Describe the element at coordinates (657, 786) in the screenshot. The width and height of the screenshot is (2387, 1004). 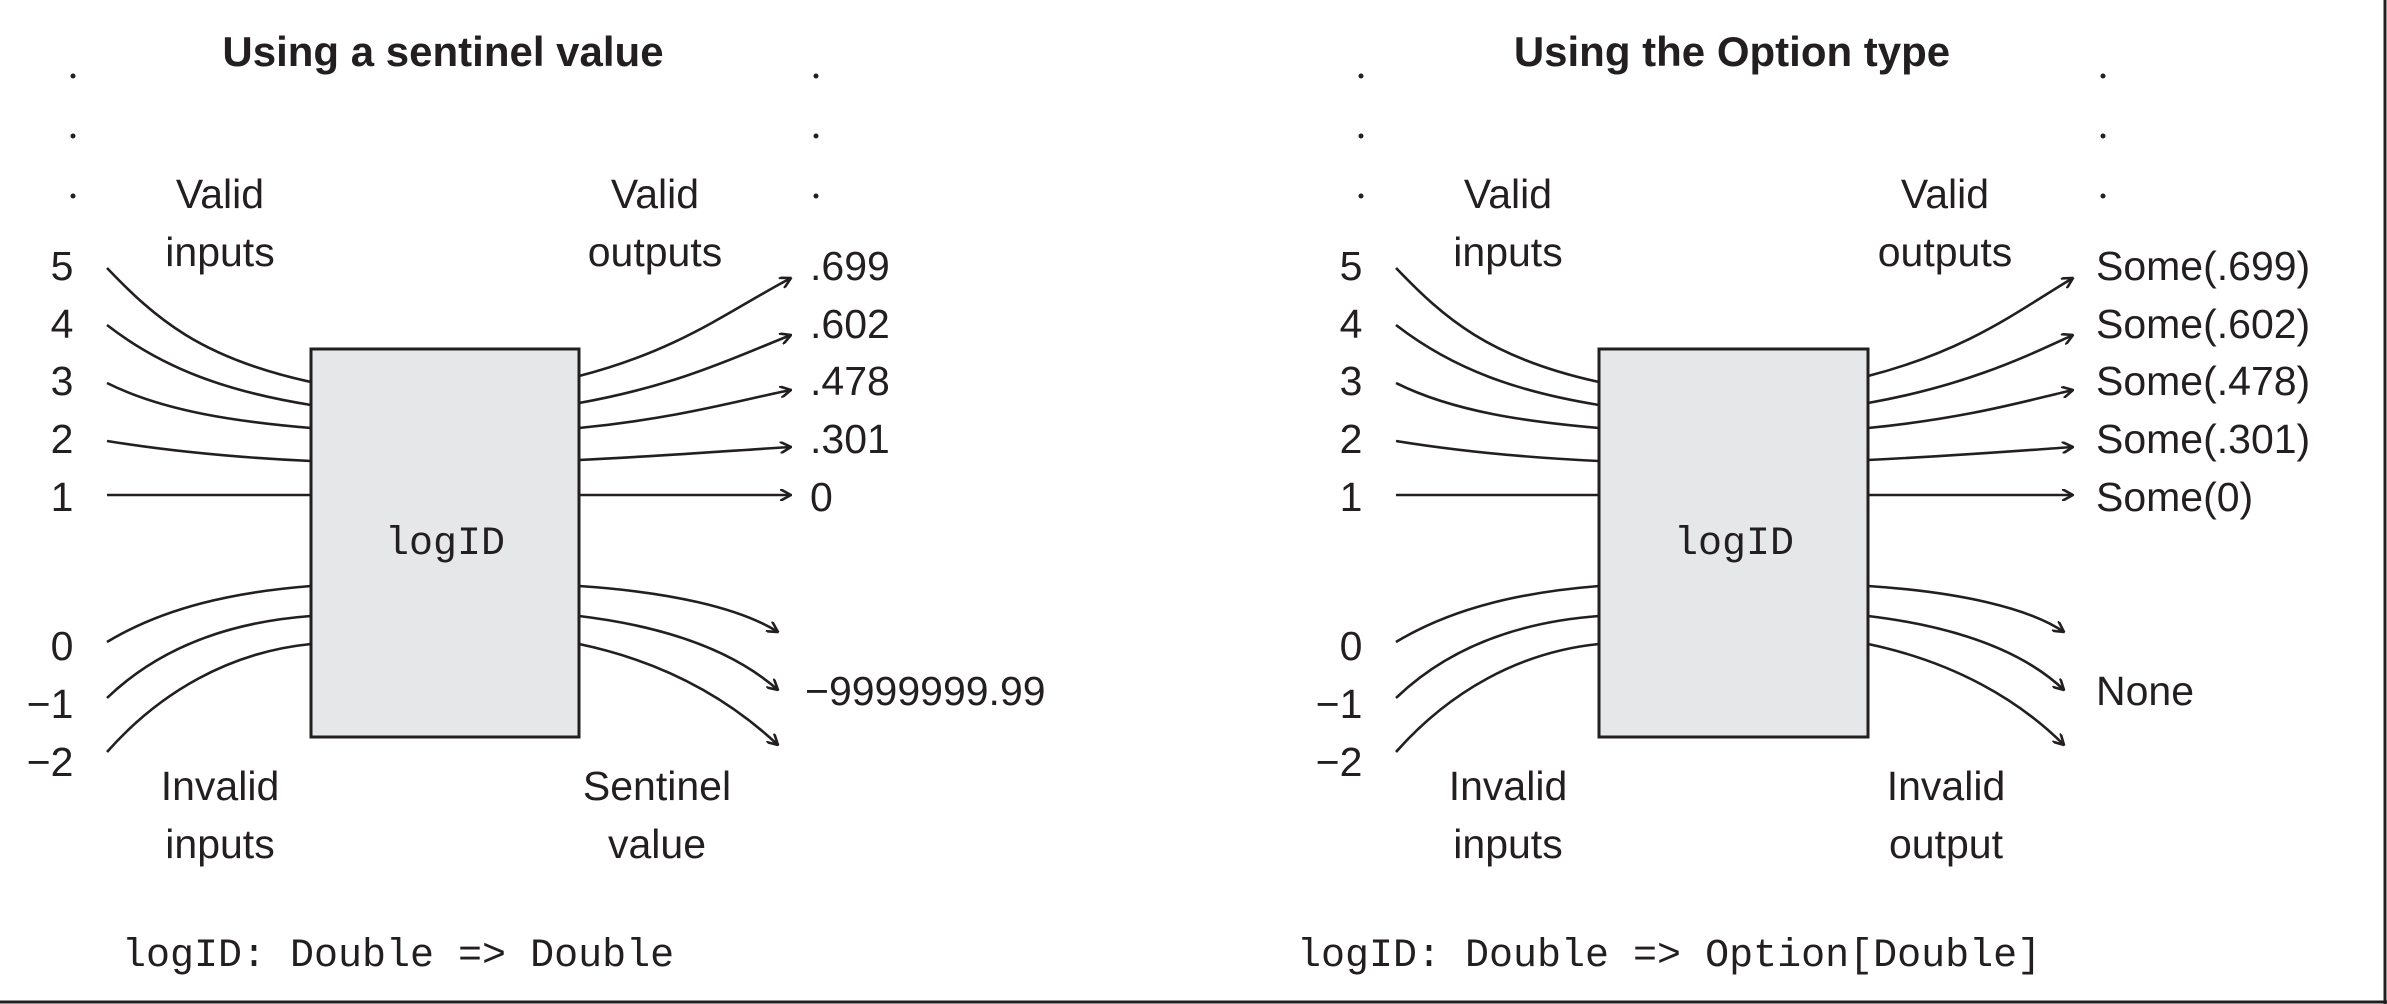
I see `sentinel-label-line1: Sentinel` at that location.